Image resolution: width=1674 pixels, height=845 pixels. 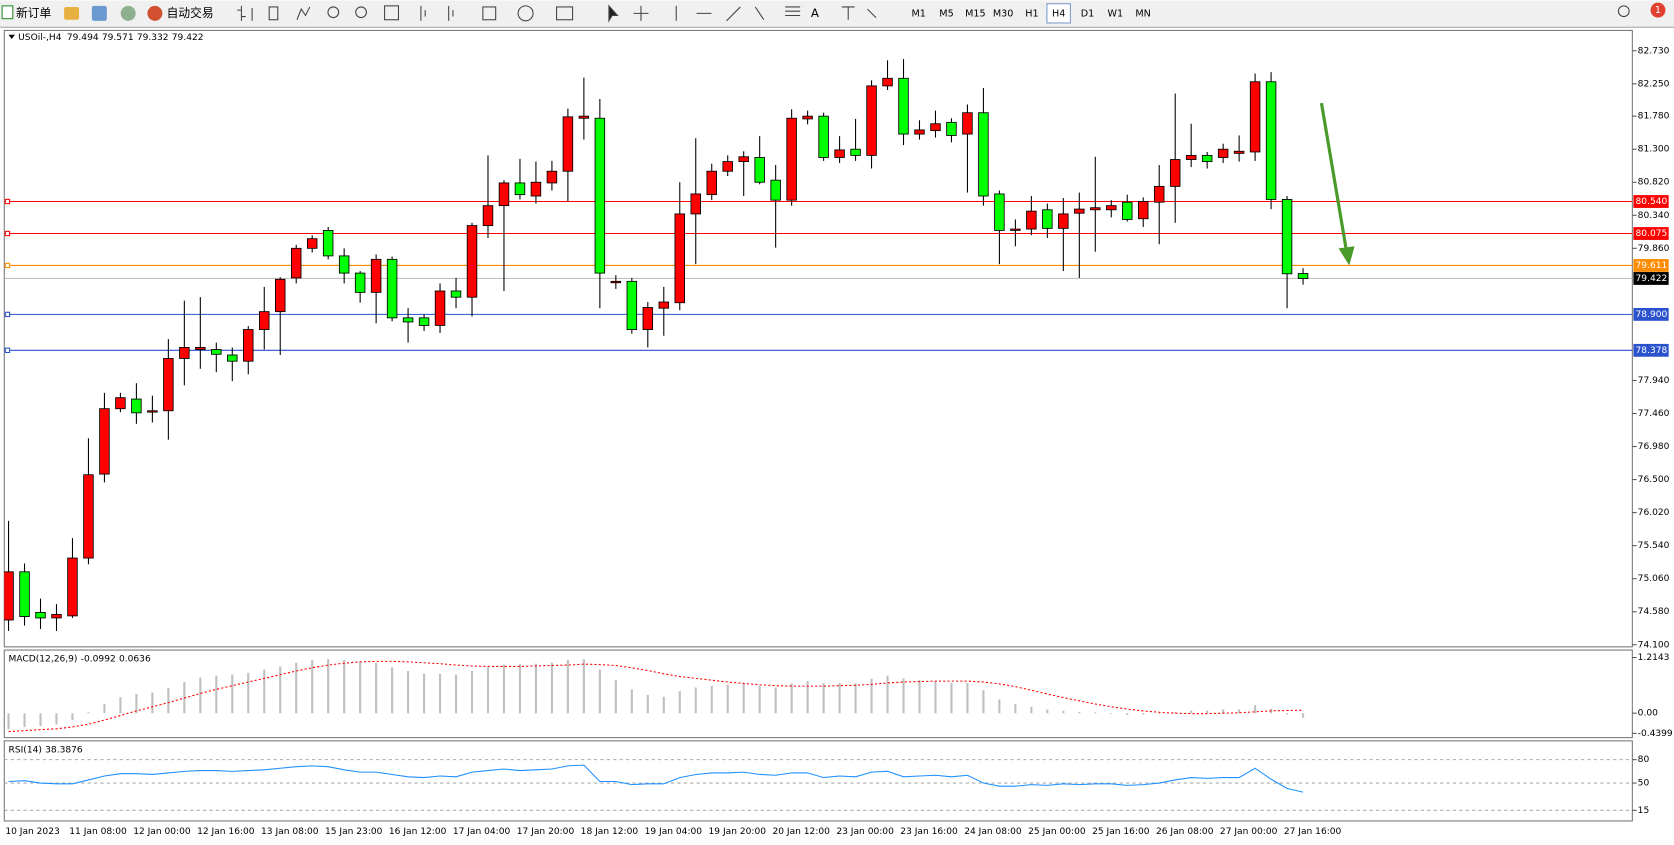 I want to click on y-tick-label: 75.060, so click(x=1654, y=579).